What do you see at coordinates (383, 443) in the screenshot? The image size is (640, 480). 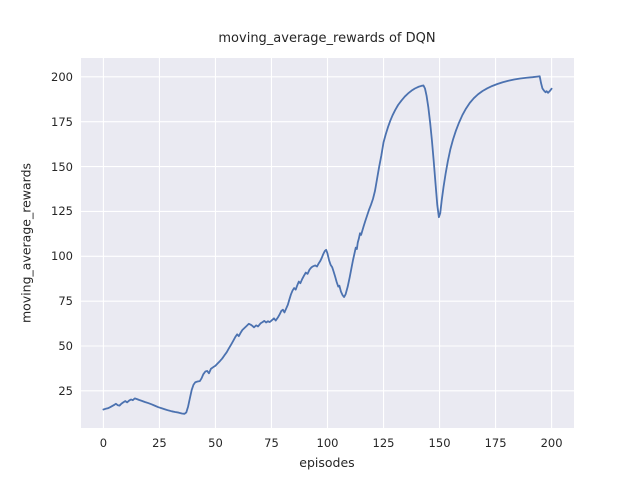 I see `x-tick-label: 125` at bounding box center [383, 443].